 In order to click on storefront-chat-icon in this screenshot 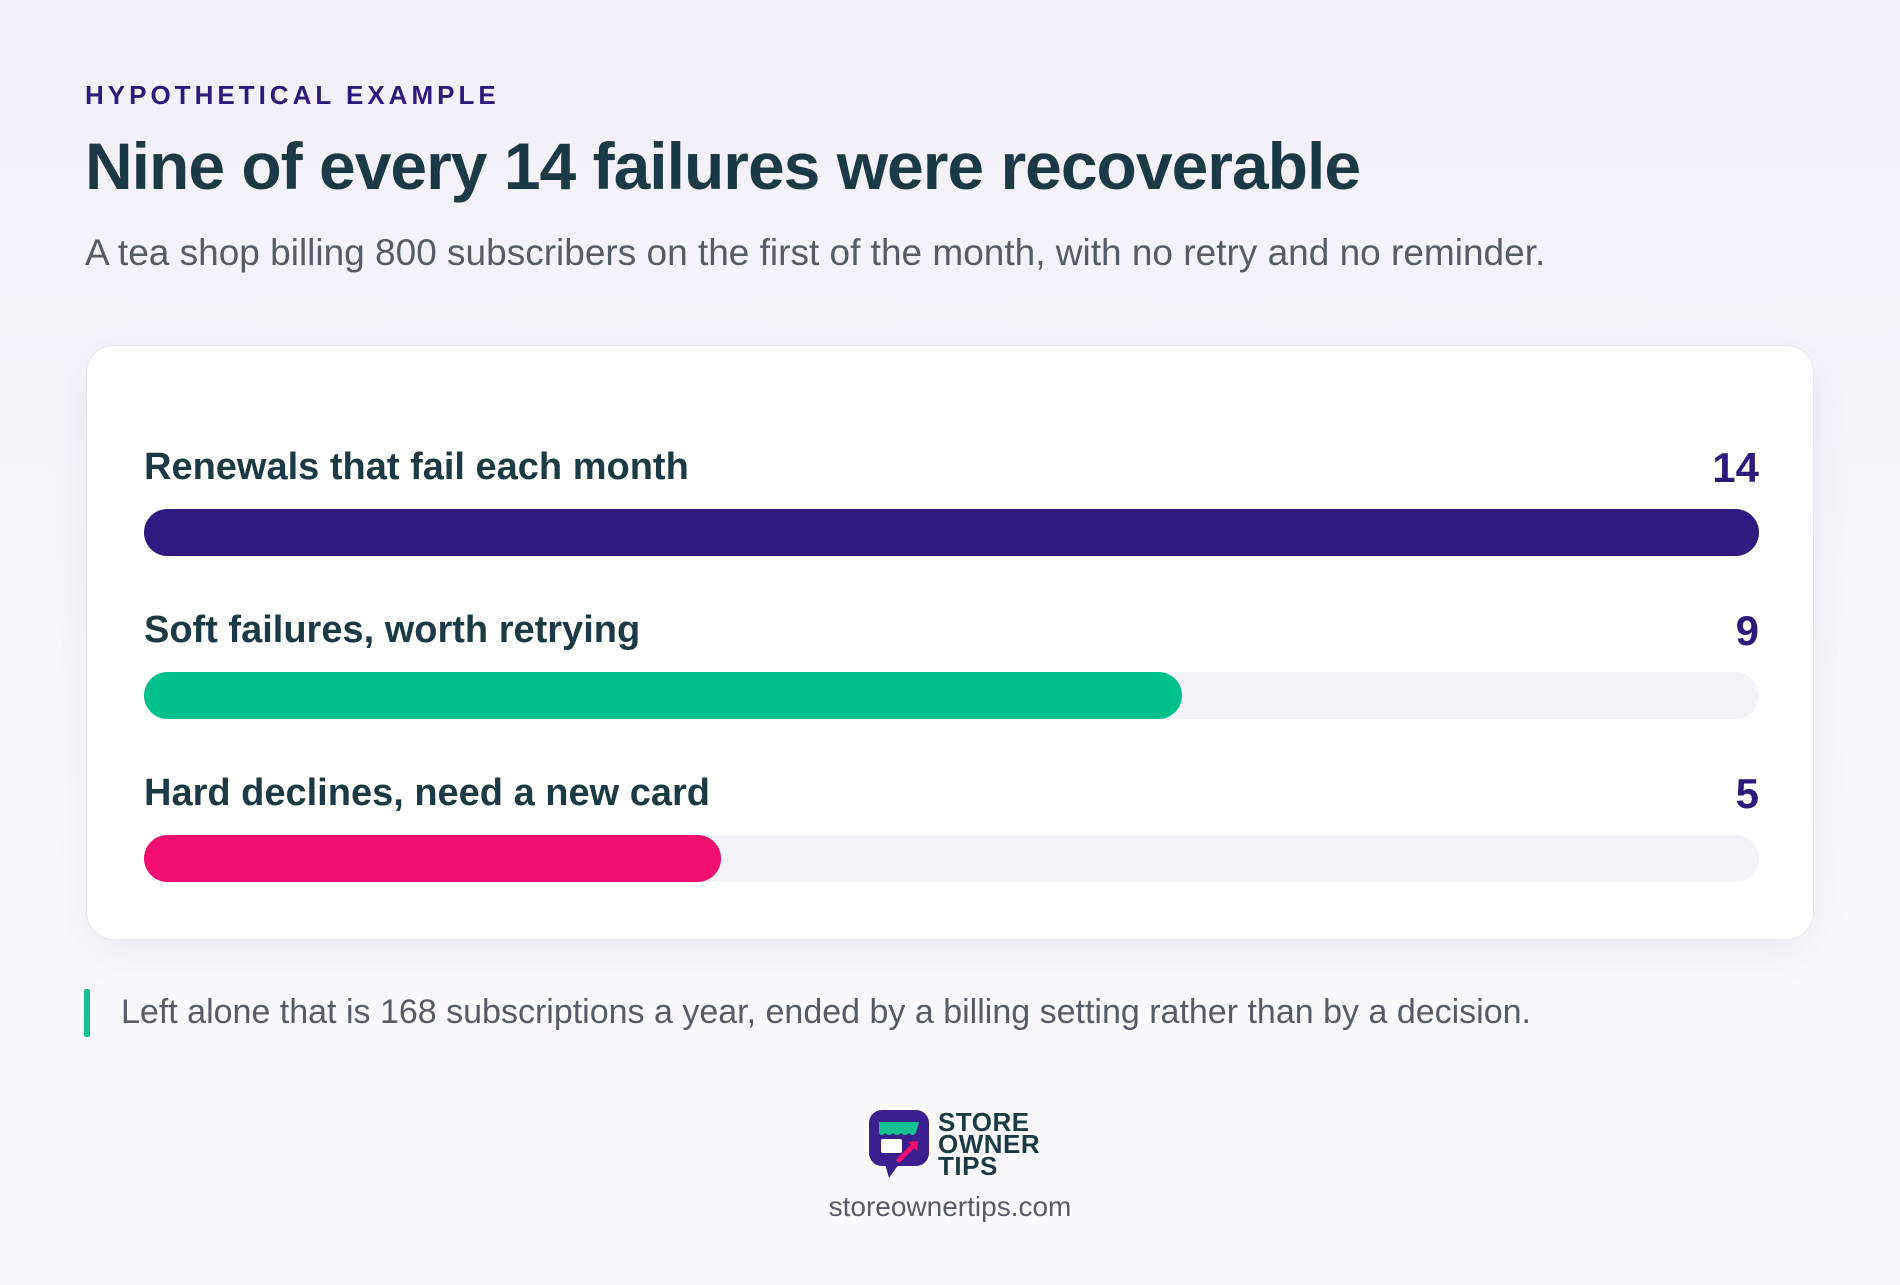, I will do `click(899, 1144)`.